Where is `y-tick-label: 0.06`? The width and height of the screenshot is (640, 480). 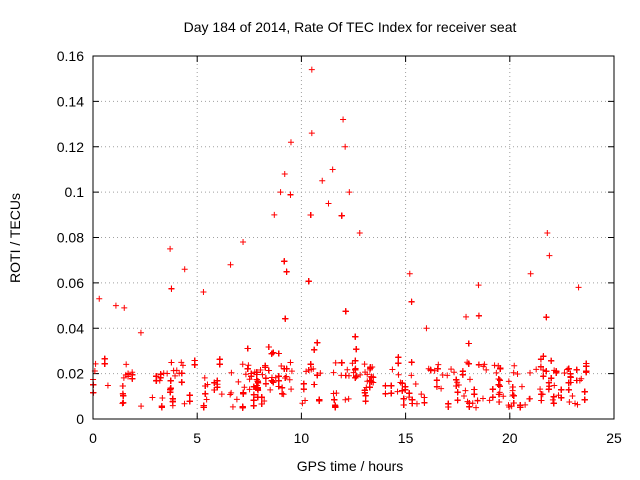
y-tick-label: 0.06 is located at coordinates (70, 283).